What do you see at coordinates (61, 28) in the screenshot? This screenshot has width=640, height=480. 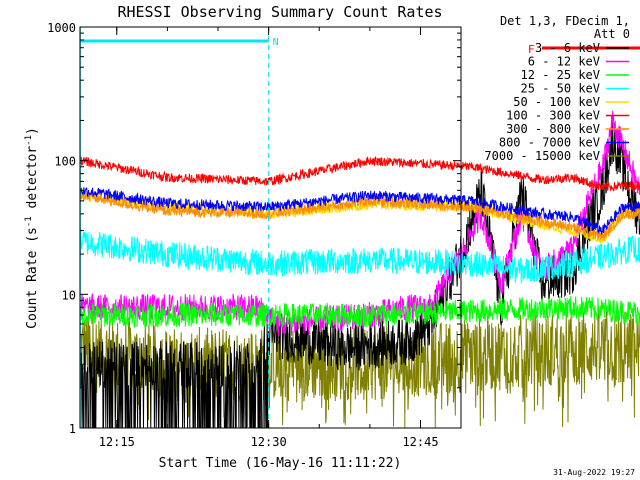 I see `y-tick-label-3: 1000` at bounding box center [61, 28].